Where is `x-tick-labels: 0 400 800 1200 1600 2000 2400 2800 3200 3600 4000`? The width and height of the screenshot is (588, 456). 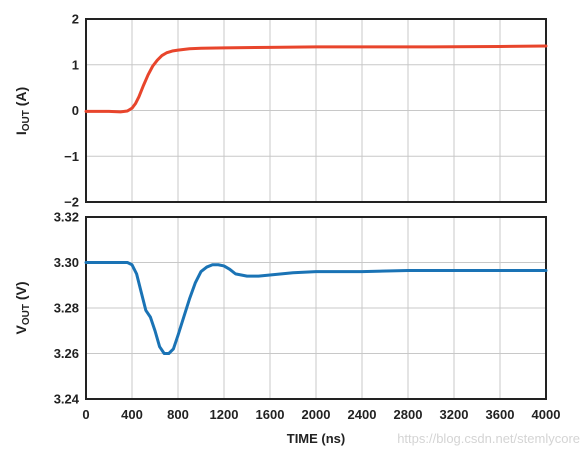
x-tick-labels: 0 400 800 1200 1600 2000 2400 2800 3200 3600 4000 is located at coordinates (321, 414).